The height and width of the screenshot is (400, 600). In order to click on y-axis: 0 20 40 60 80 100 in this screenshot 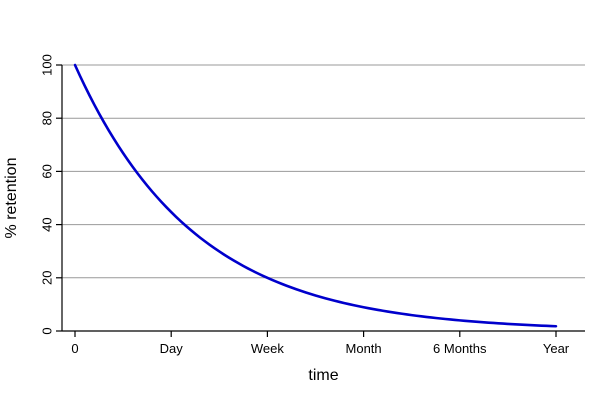, I will do `click(51, 194)`.